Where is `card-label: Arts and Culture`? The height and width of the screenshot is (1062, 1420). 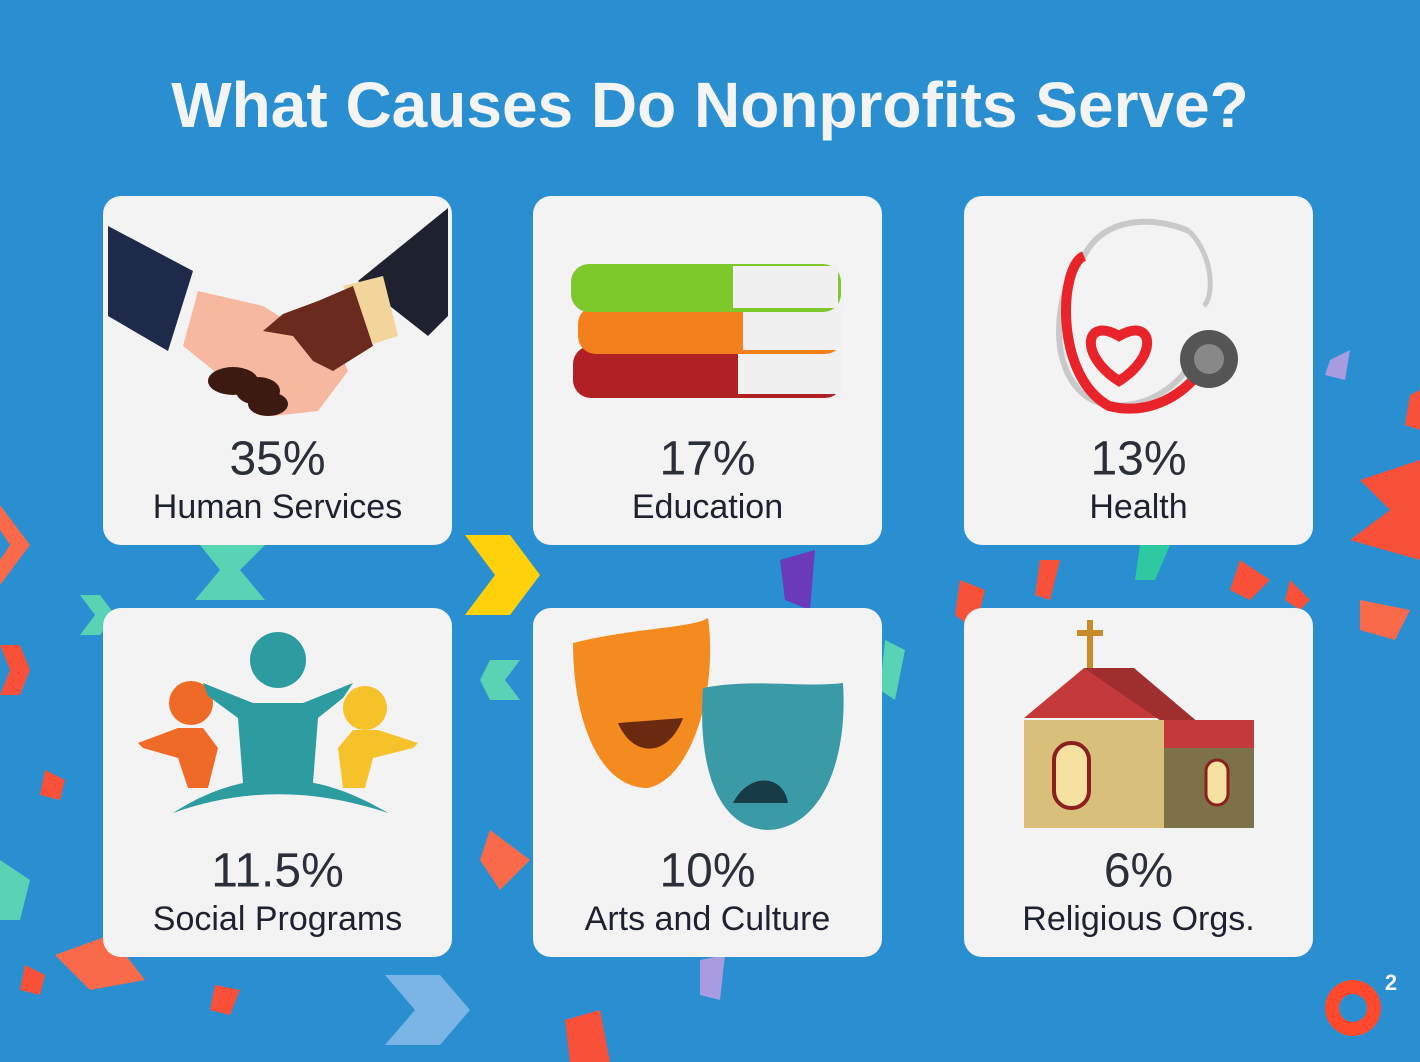
card-label: Arts and Culture is located at coordinates (708, 919).